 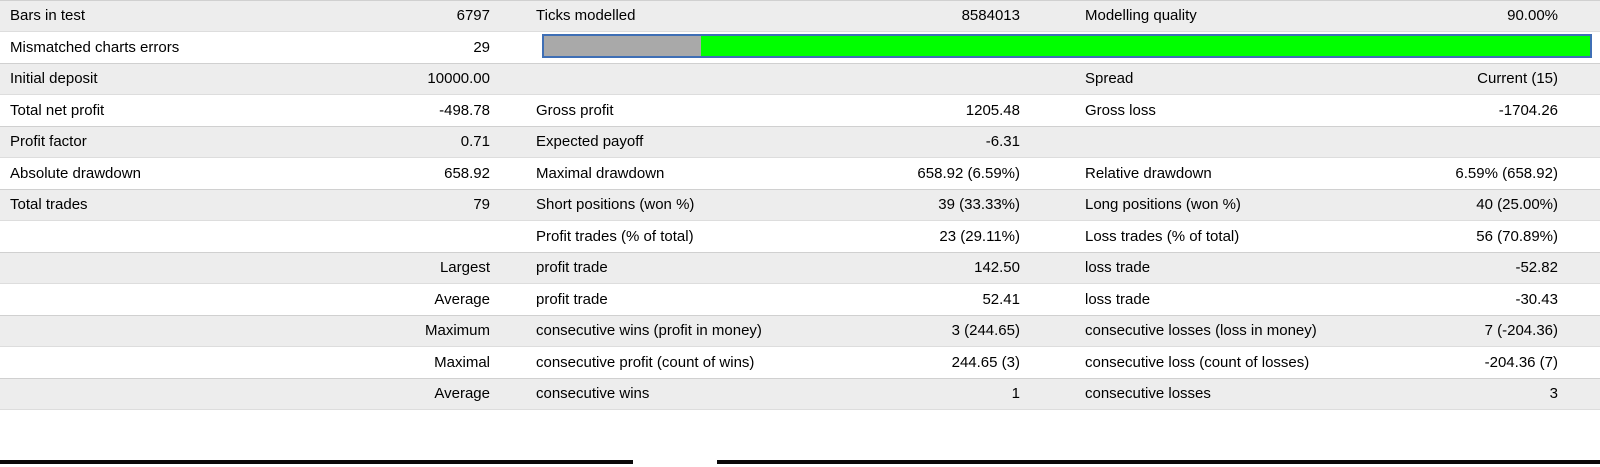 What do you see at coordinates (48, 16) in the screenshot?
I see `metric-label-col1: Bars in test` at bounding box center [48, 16].